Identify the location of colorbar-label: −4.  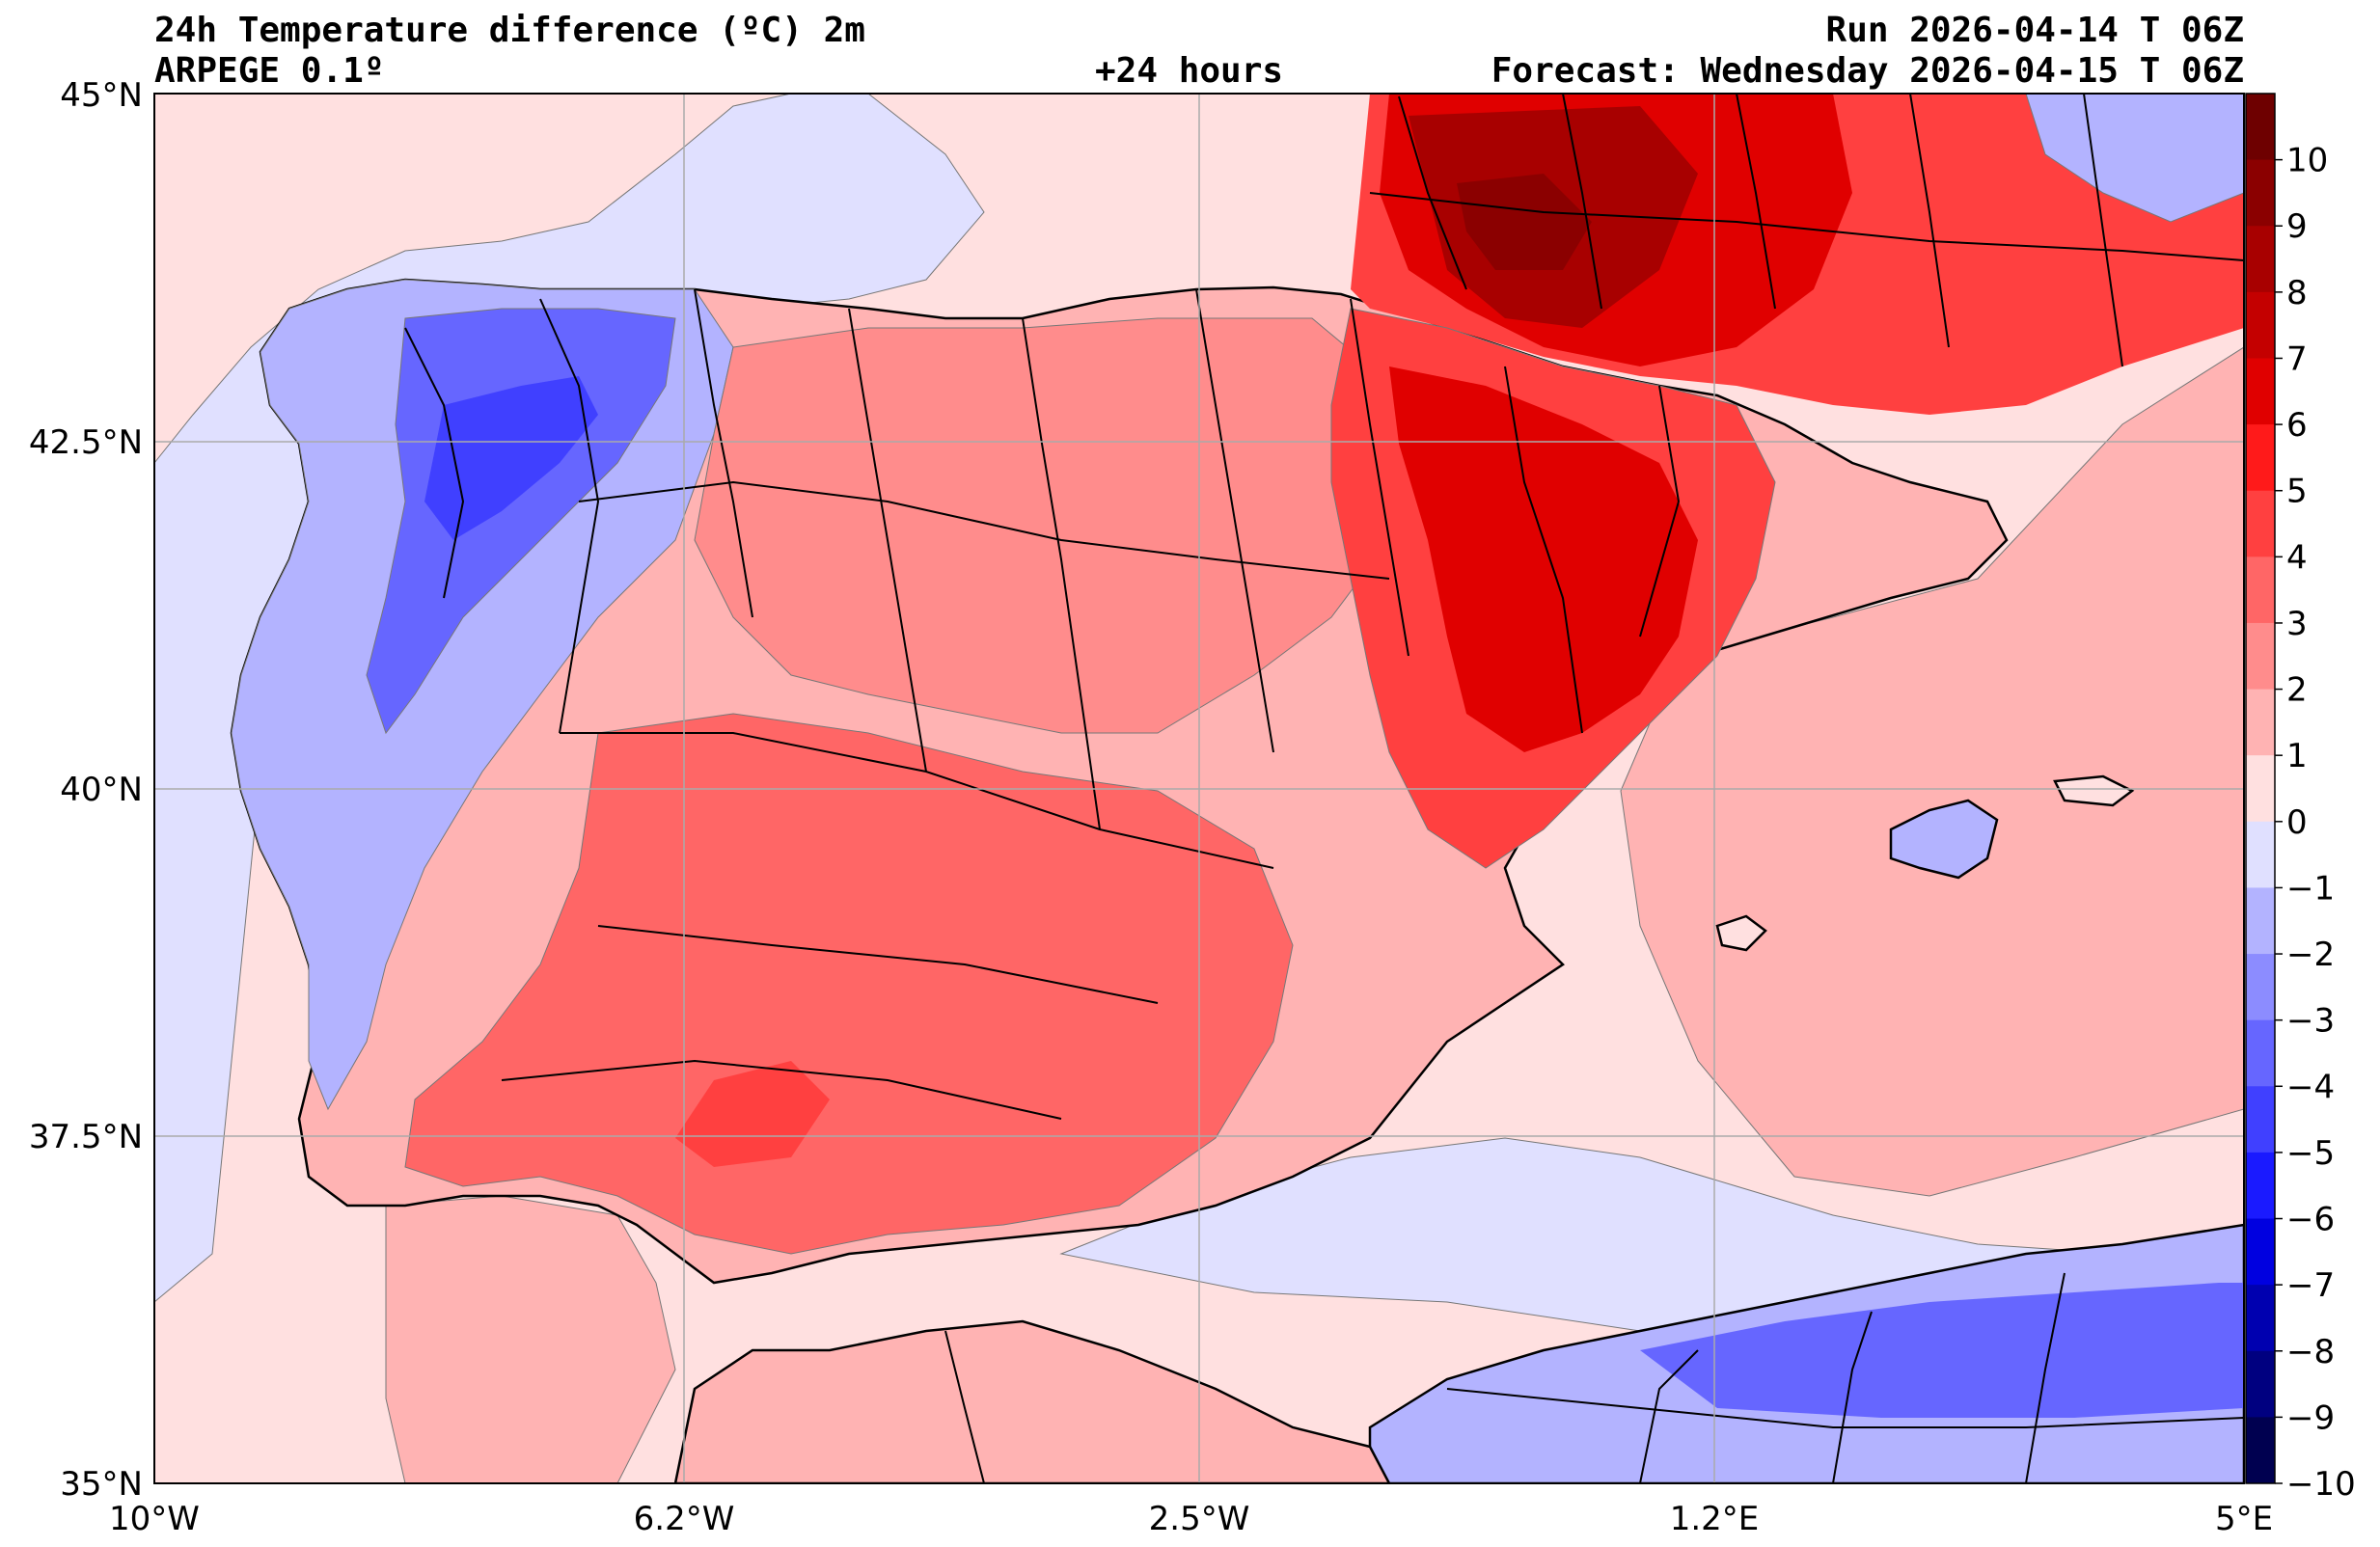
(2310, 1087).